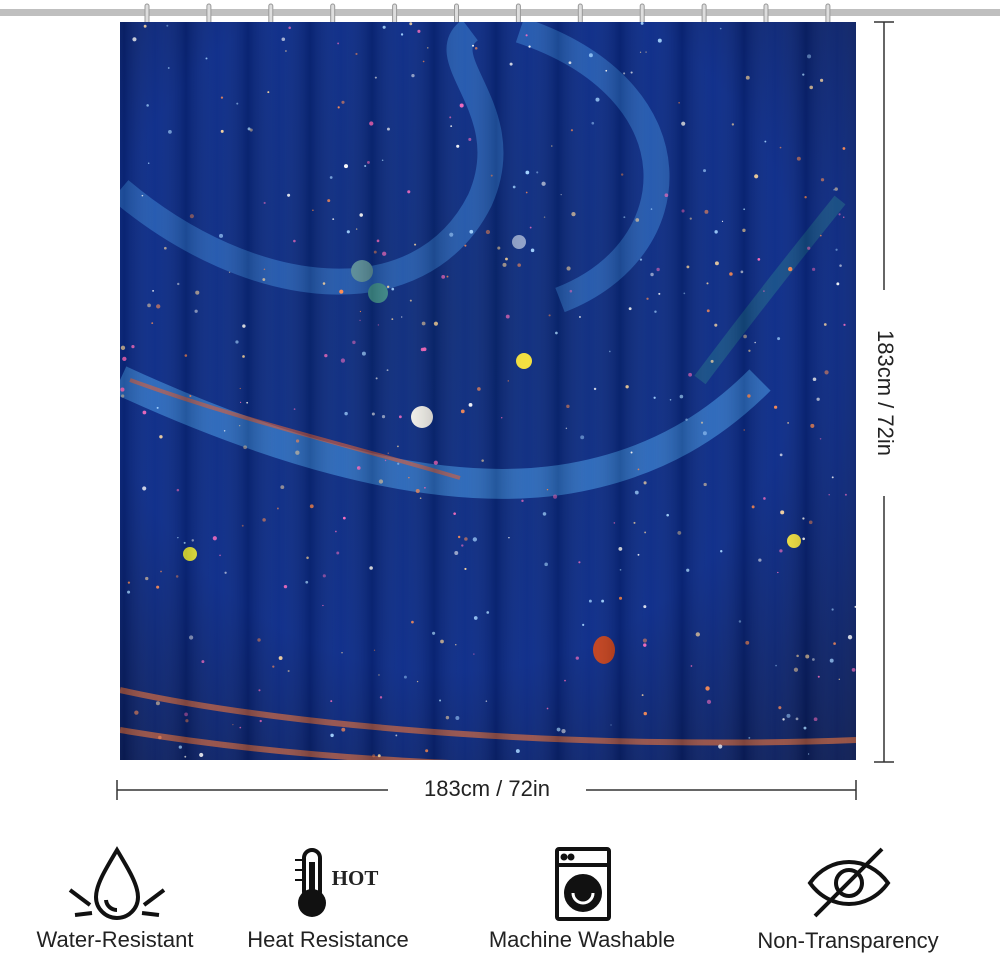  What do you see at coordinates (355, 878) in the screenshot?
I see `hot-badge: HOT` at bounding box center [355, 878].